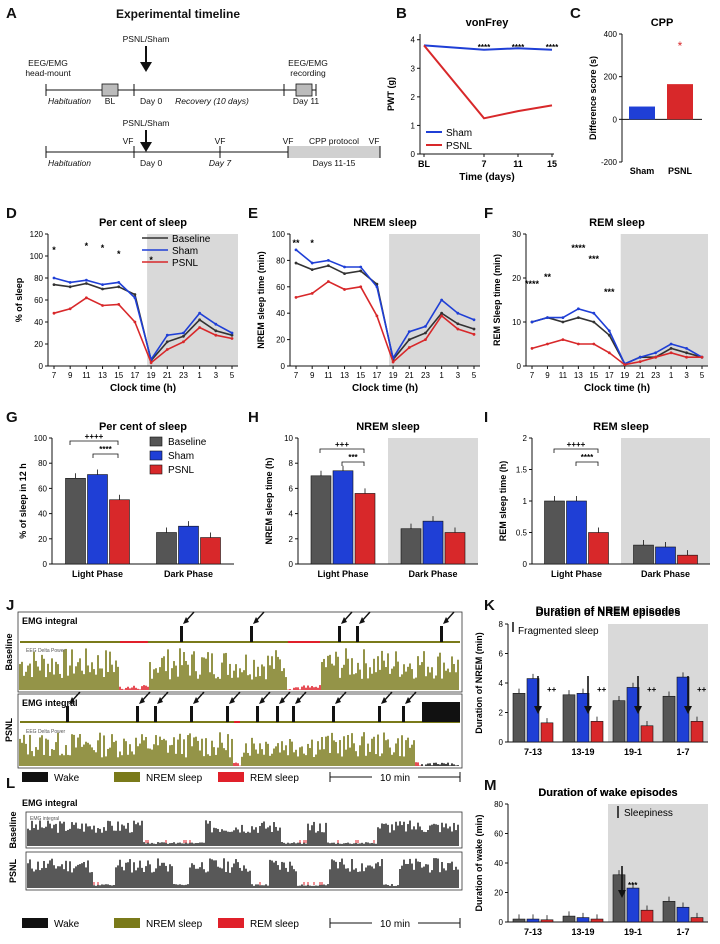 The height and width of the screenshot is (944, 720). What do you see at coordinates (497, 300) in the screenshot?
I see `y-axis-label: REM Sleep time (min)` at bounding box center [497, 300].